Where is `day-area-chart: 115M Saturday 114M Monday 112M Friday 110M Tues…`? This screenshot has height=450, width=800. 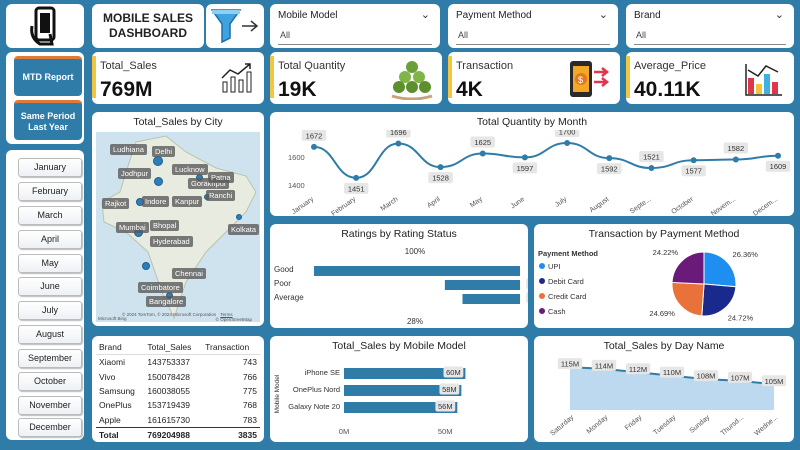 day-area-chart: 115M Saturday 114M Monday 112M Friday 110M Tues… is located at coordinates (664, 398).